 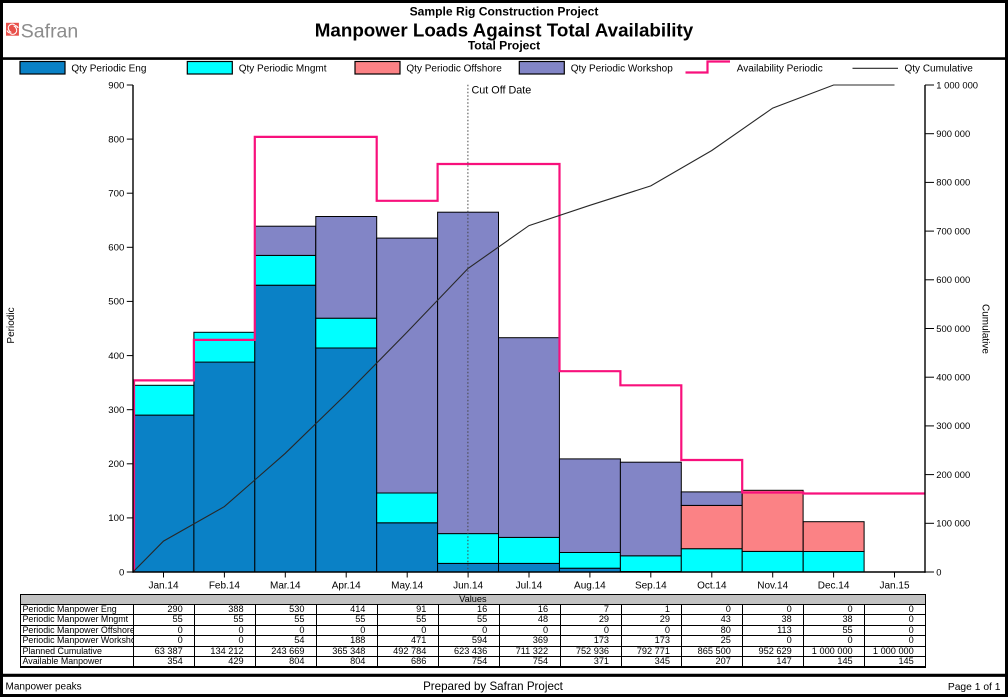 What do you see at coordinates (529, 586) in the screenshot?
I see `svg-text: Jul.14` at bounding box center [529, 586].